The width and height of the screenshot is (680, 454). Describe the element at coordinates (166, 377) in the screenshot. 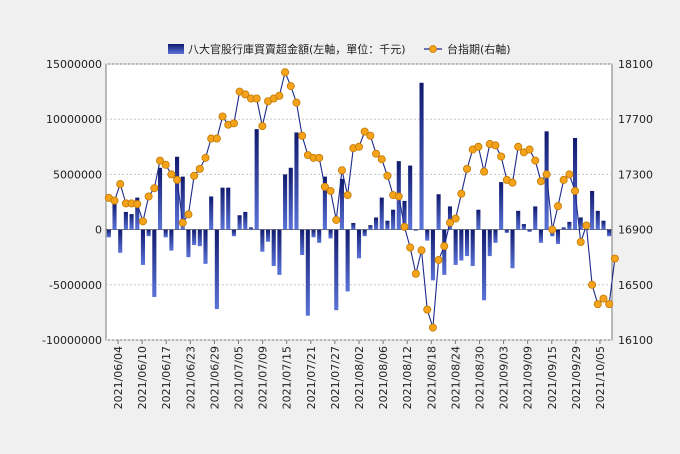

I see `x-tick-label: 2021/06/17` at that location.